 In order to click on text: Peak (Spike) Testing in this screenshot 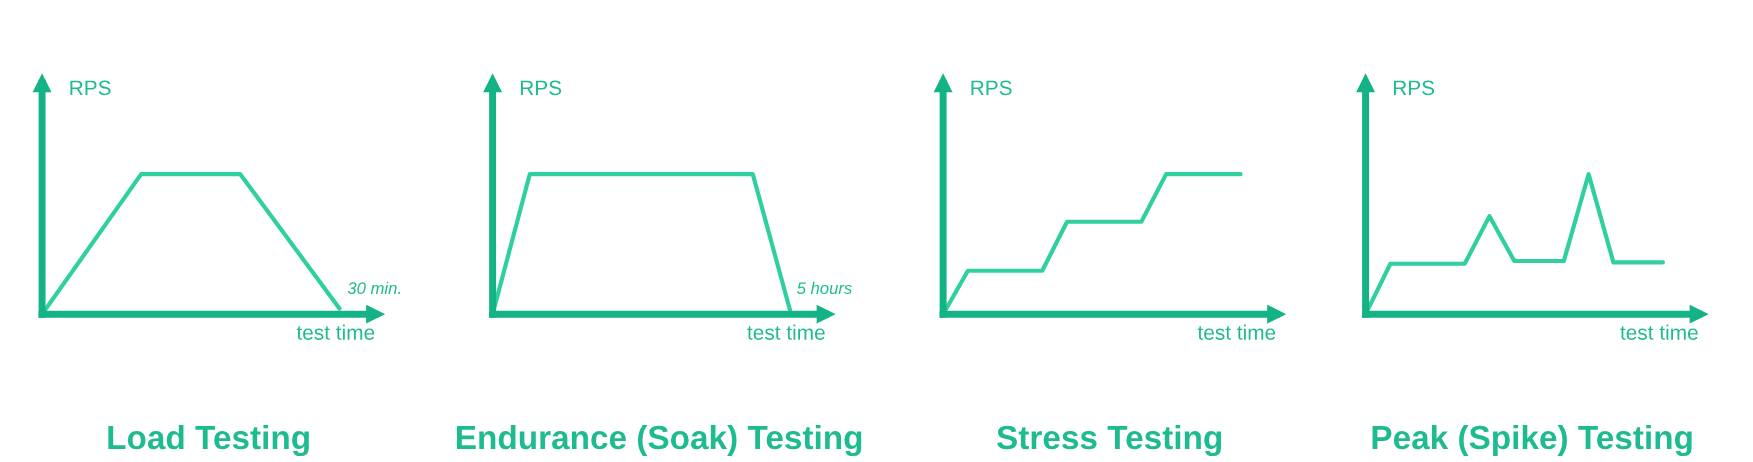, I will do `click(1532, 440)`.